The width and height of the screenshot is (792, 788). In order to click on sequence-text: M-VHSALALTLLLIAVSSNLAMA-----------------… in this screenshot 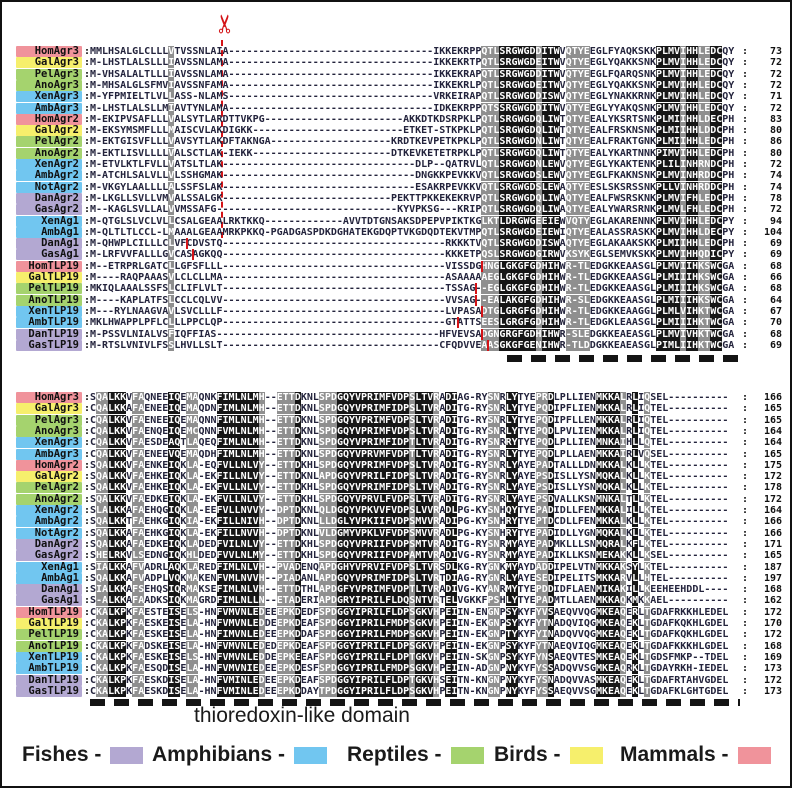, I will do `click(412, 74)`.